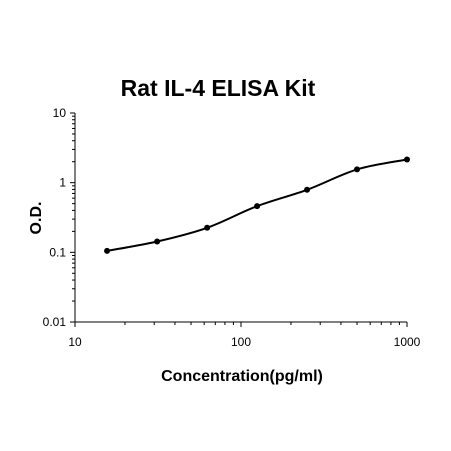 The height and width of the screenshot is (451, 451). I want to click on y-tick-label: 0.1, so click(57, 252).